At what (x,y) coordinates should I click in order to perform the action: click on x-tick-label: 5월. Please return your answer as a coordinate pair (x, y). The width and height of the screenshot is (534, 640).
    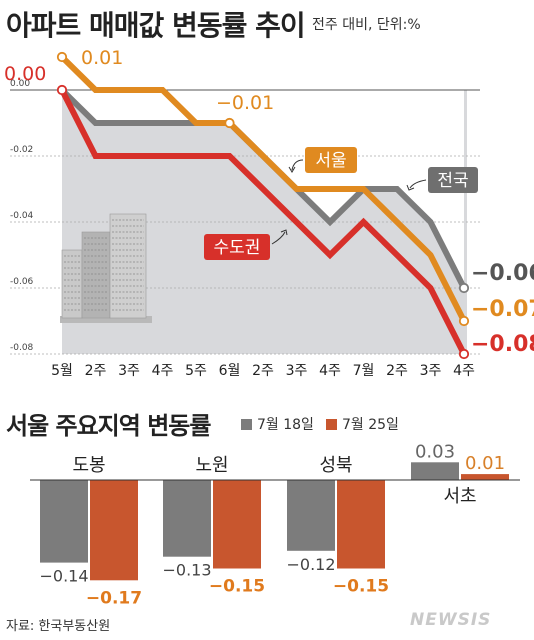
    Looking at the image, I should click on (62, 371).